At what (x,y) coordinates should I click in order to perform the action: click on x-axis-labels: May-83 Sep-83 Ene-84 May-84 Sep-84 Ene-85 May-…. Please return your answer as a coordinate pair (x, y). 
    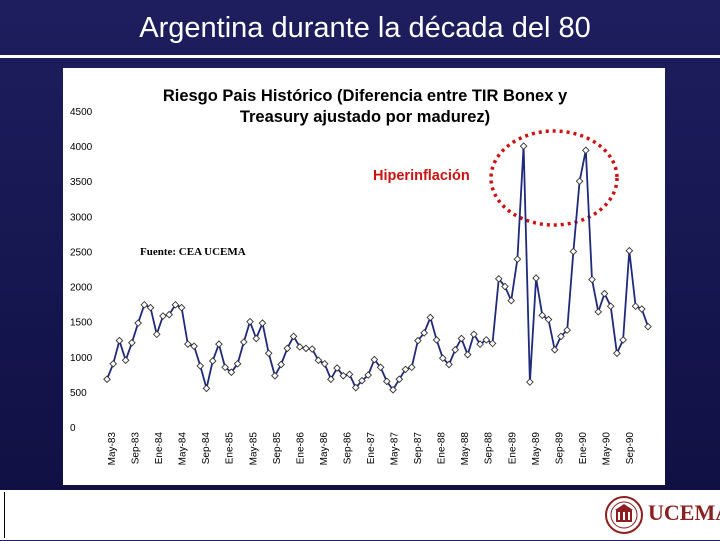
    Looking at the image, I should click on (371, 449).